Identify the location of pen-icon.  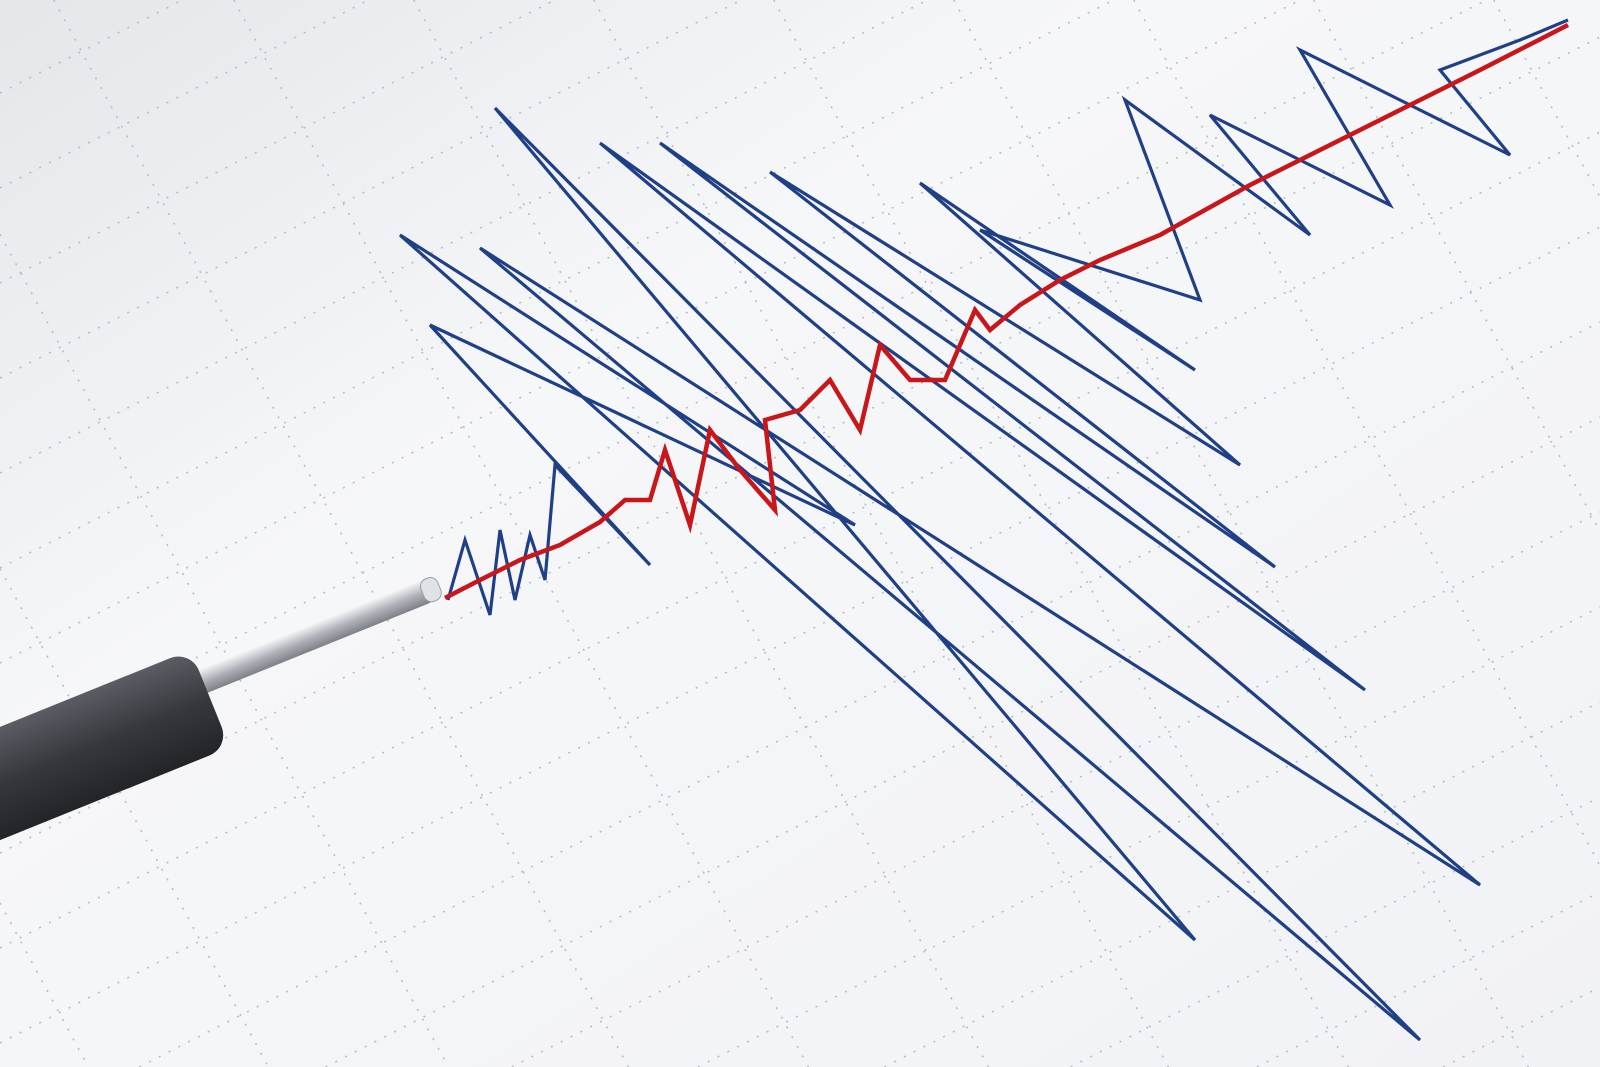
(221, 721).